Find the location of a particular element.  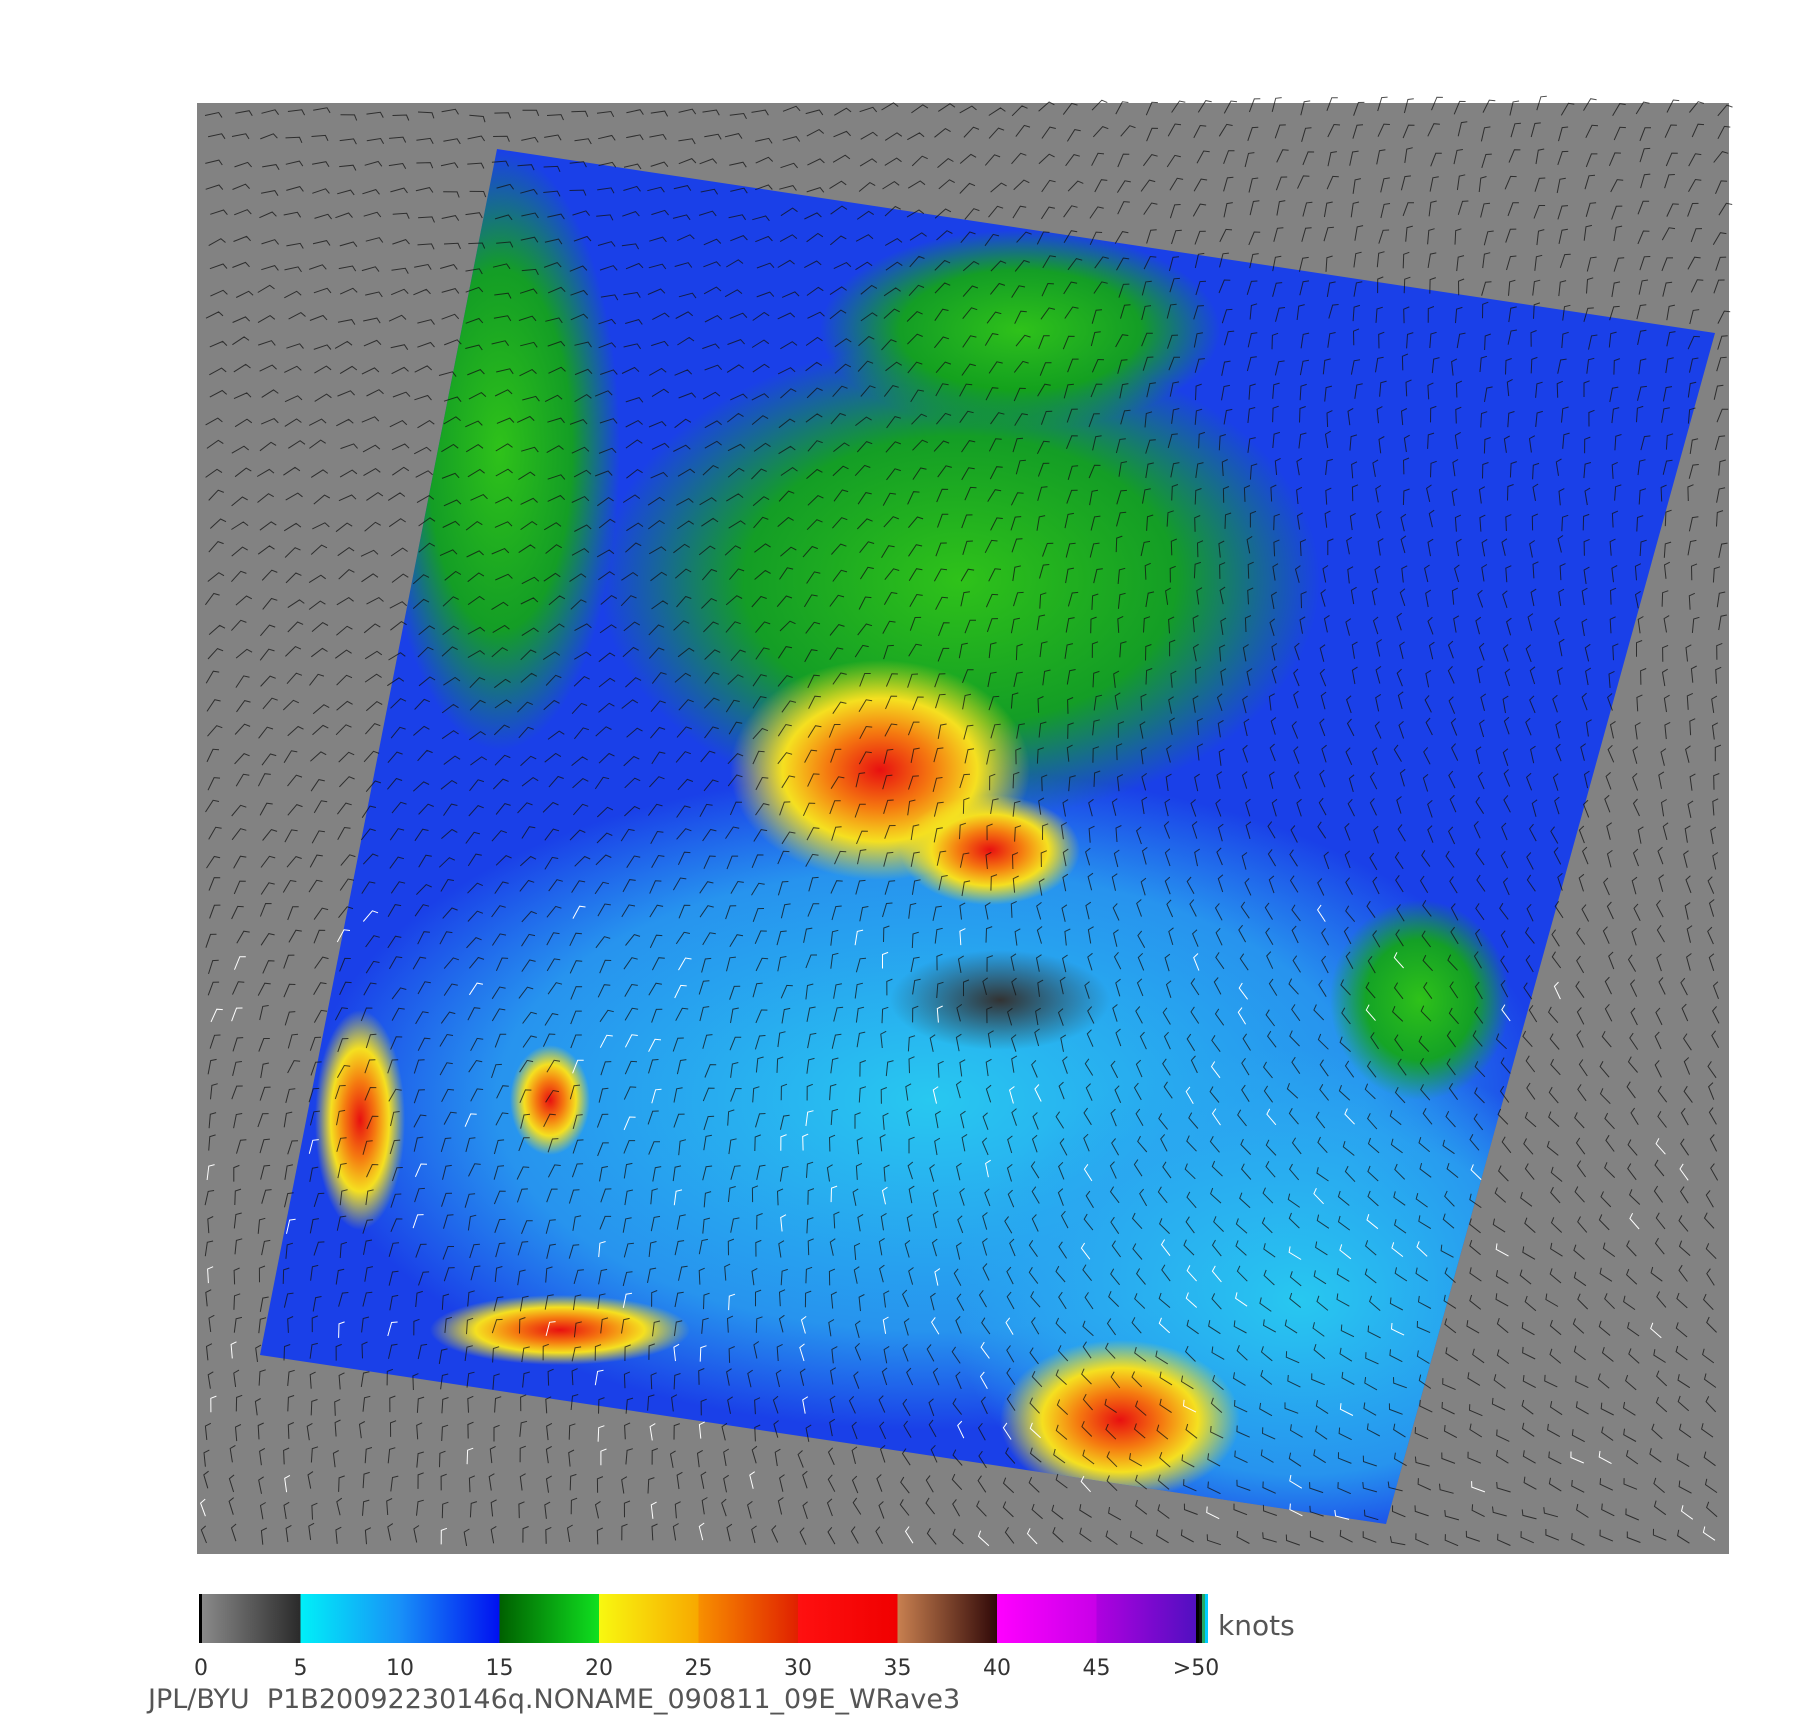

unit-label: knots is located at coordinates (1256, 1625).